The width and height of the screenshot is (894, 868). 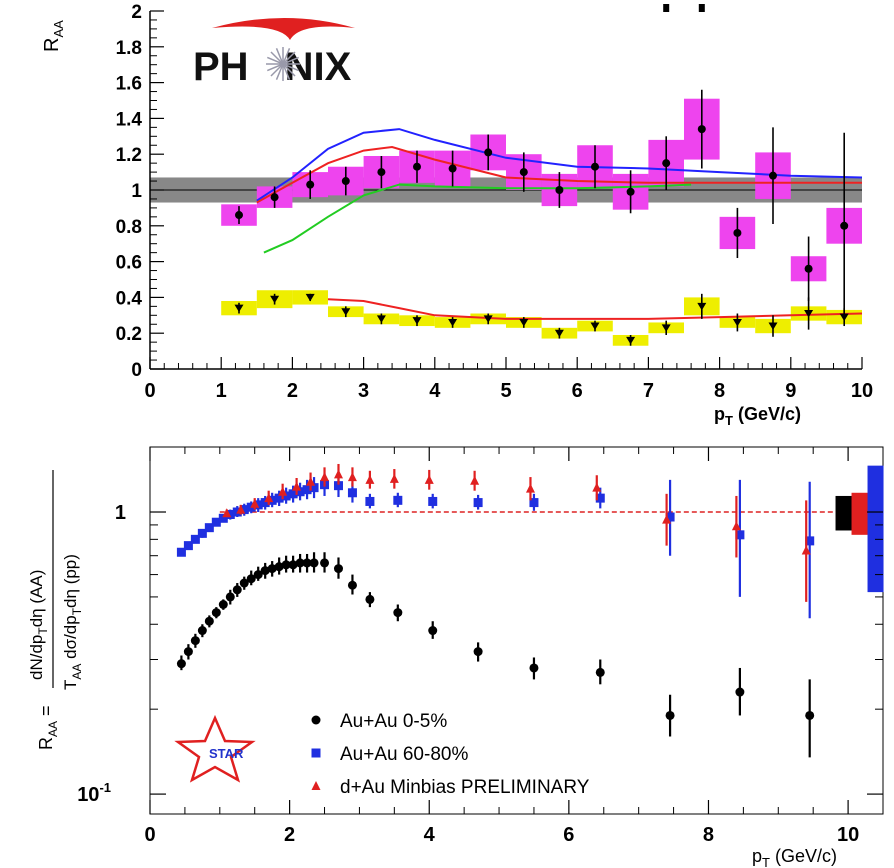 I want to click on phenix-y-tick-label: 0.2, so click(x=129, y=334).